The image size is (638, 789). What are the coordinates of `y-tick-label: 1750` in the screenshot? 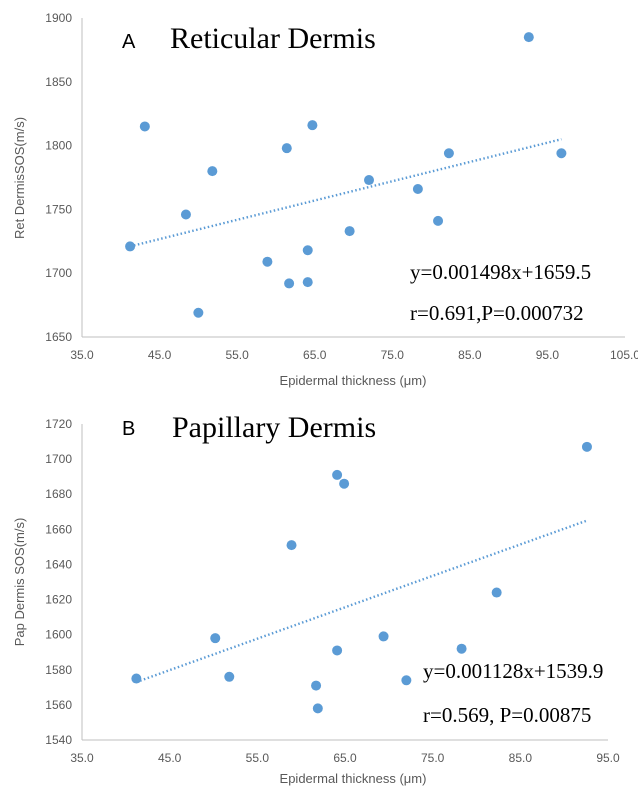 It's located at (58, 209).